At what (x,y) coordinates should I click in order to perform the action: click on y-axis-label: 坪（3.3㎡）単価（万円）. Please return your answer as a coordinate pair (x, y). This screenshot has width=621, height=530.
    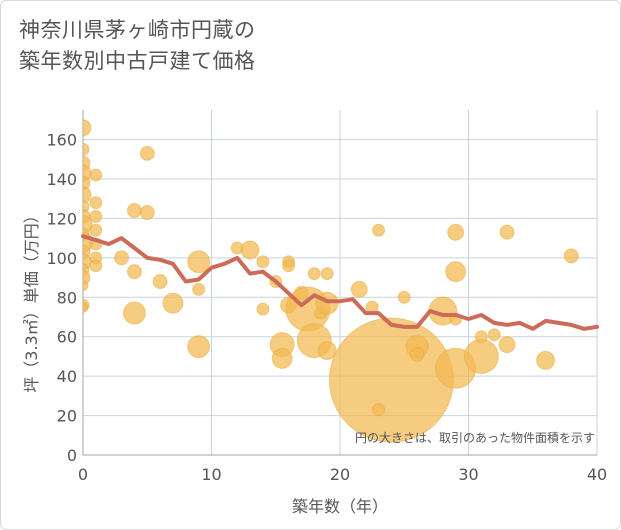
    Looking at the image, I should click on (31, 299).